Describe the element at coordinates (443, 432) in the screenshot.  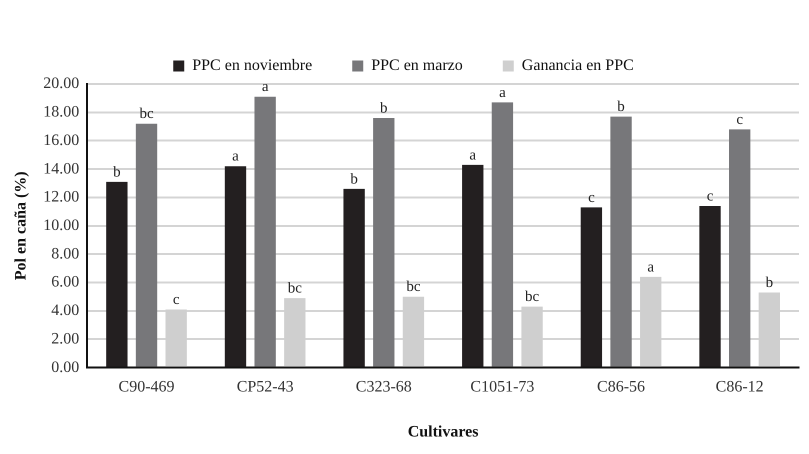
I see `x-axis-title: Cultivares` at that location.